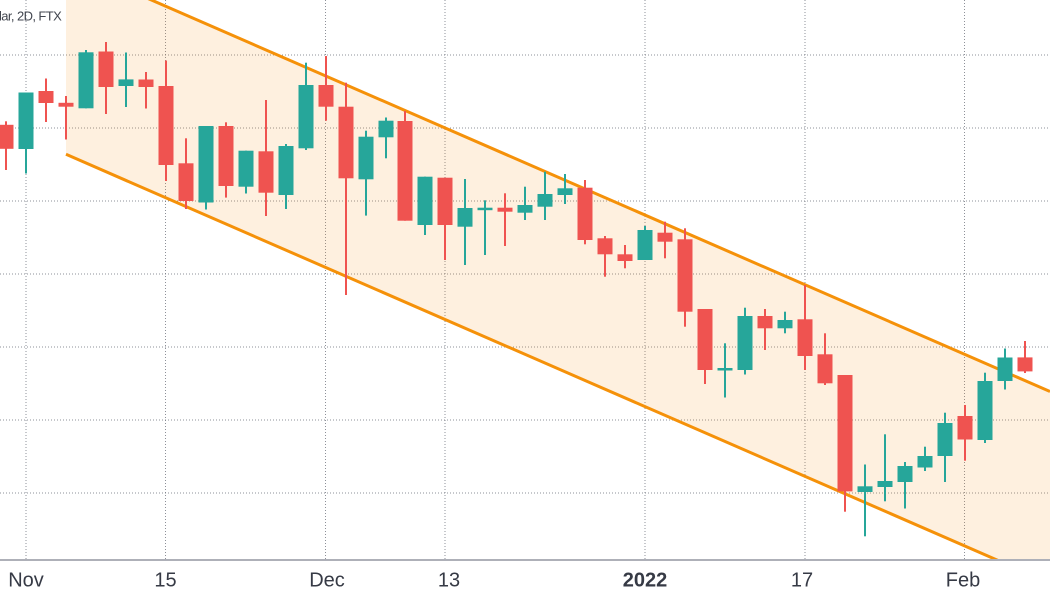  I want to click on svg-text: Dec, so click(327, 581).